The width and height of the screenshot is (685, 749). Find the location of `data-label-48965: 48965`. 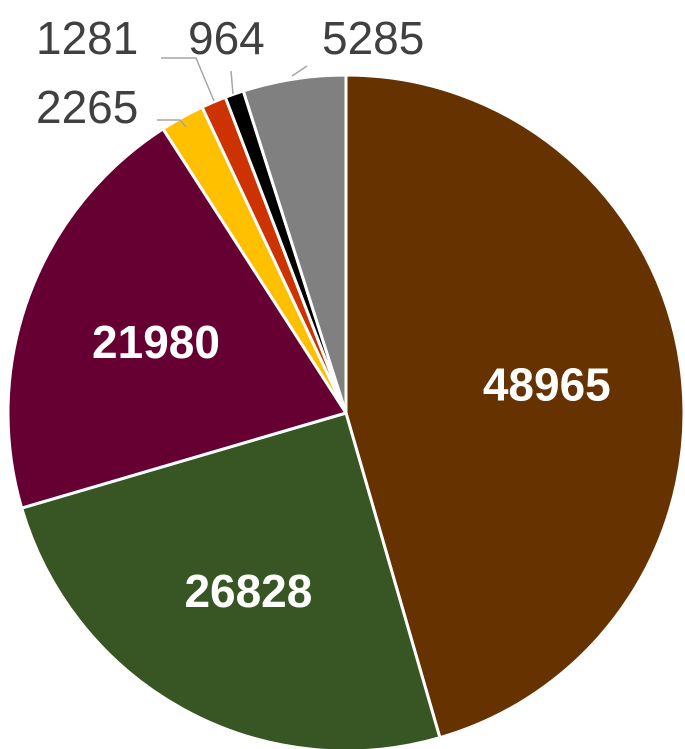

data-label-48965: 48965 is located at coordinates (547, 385).